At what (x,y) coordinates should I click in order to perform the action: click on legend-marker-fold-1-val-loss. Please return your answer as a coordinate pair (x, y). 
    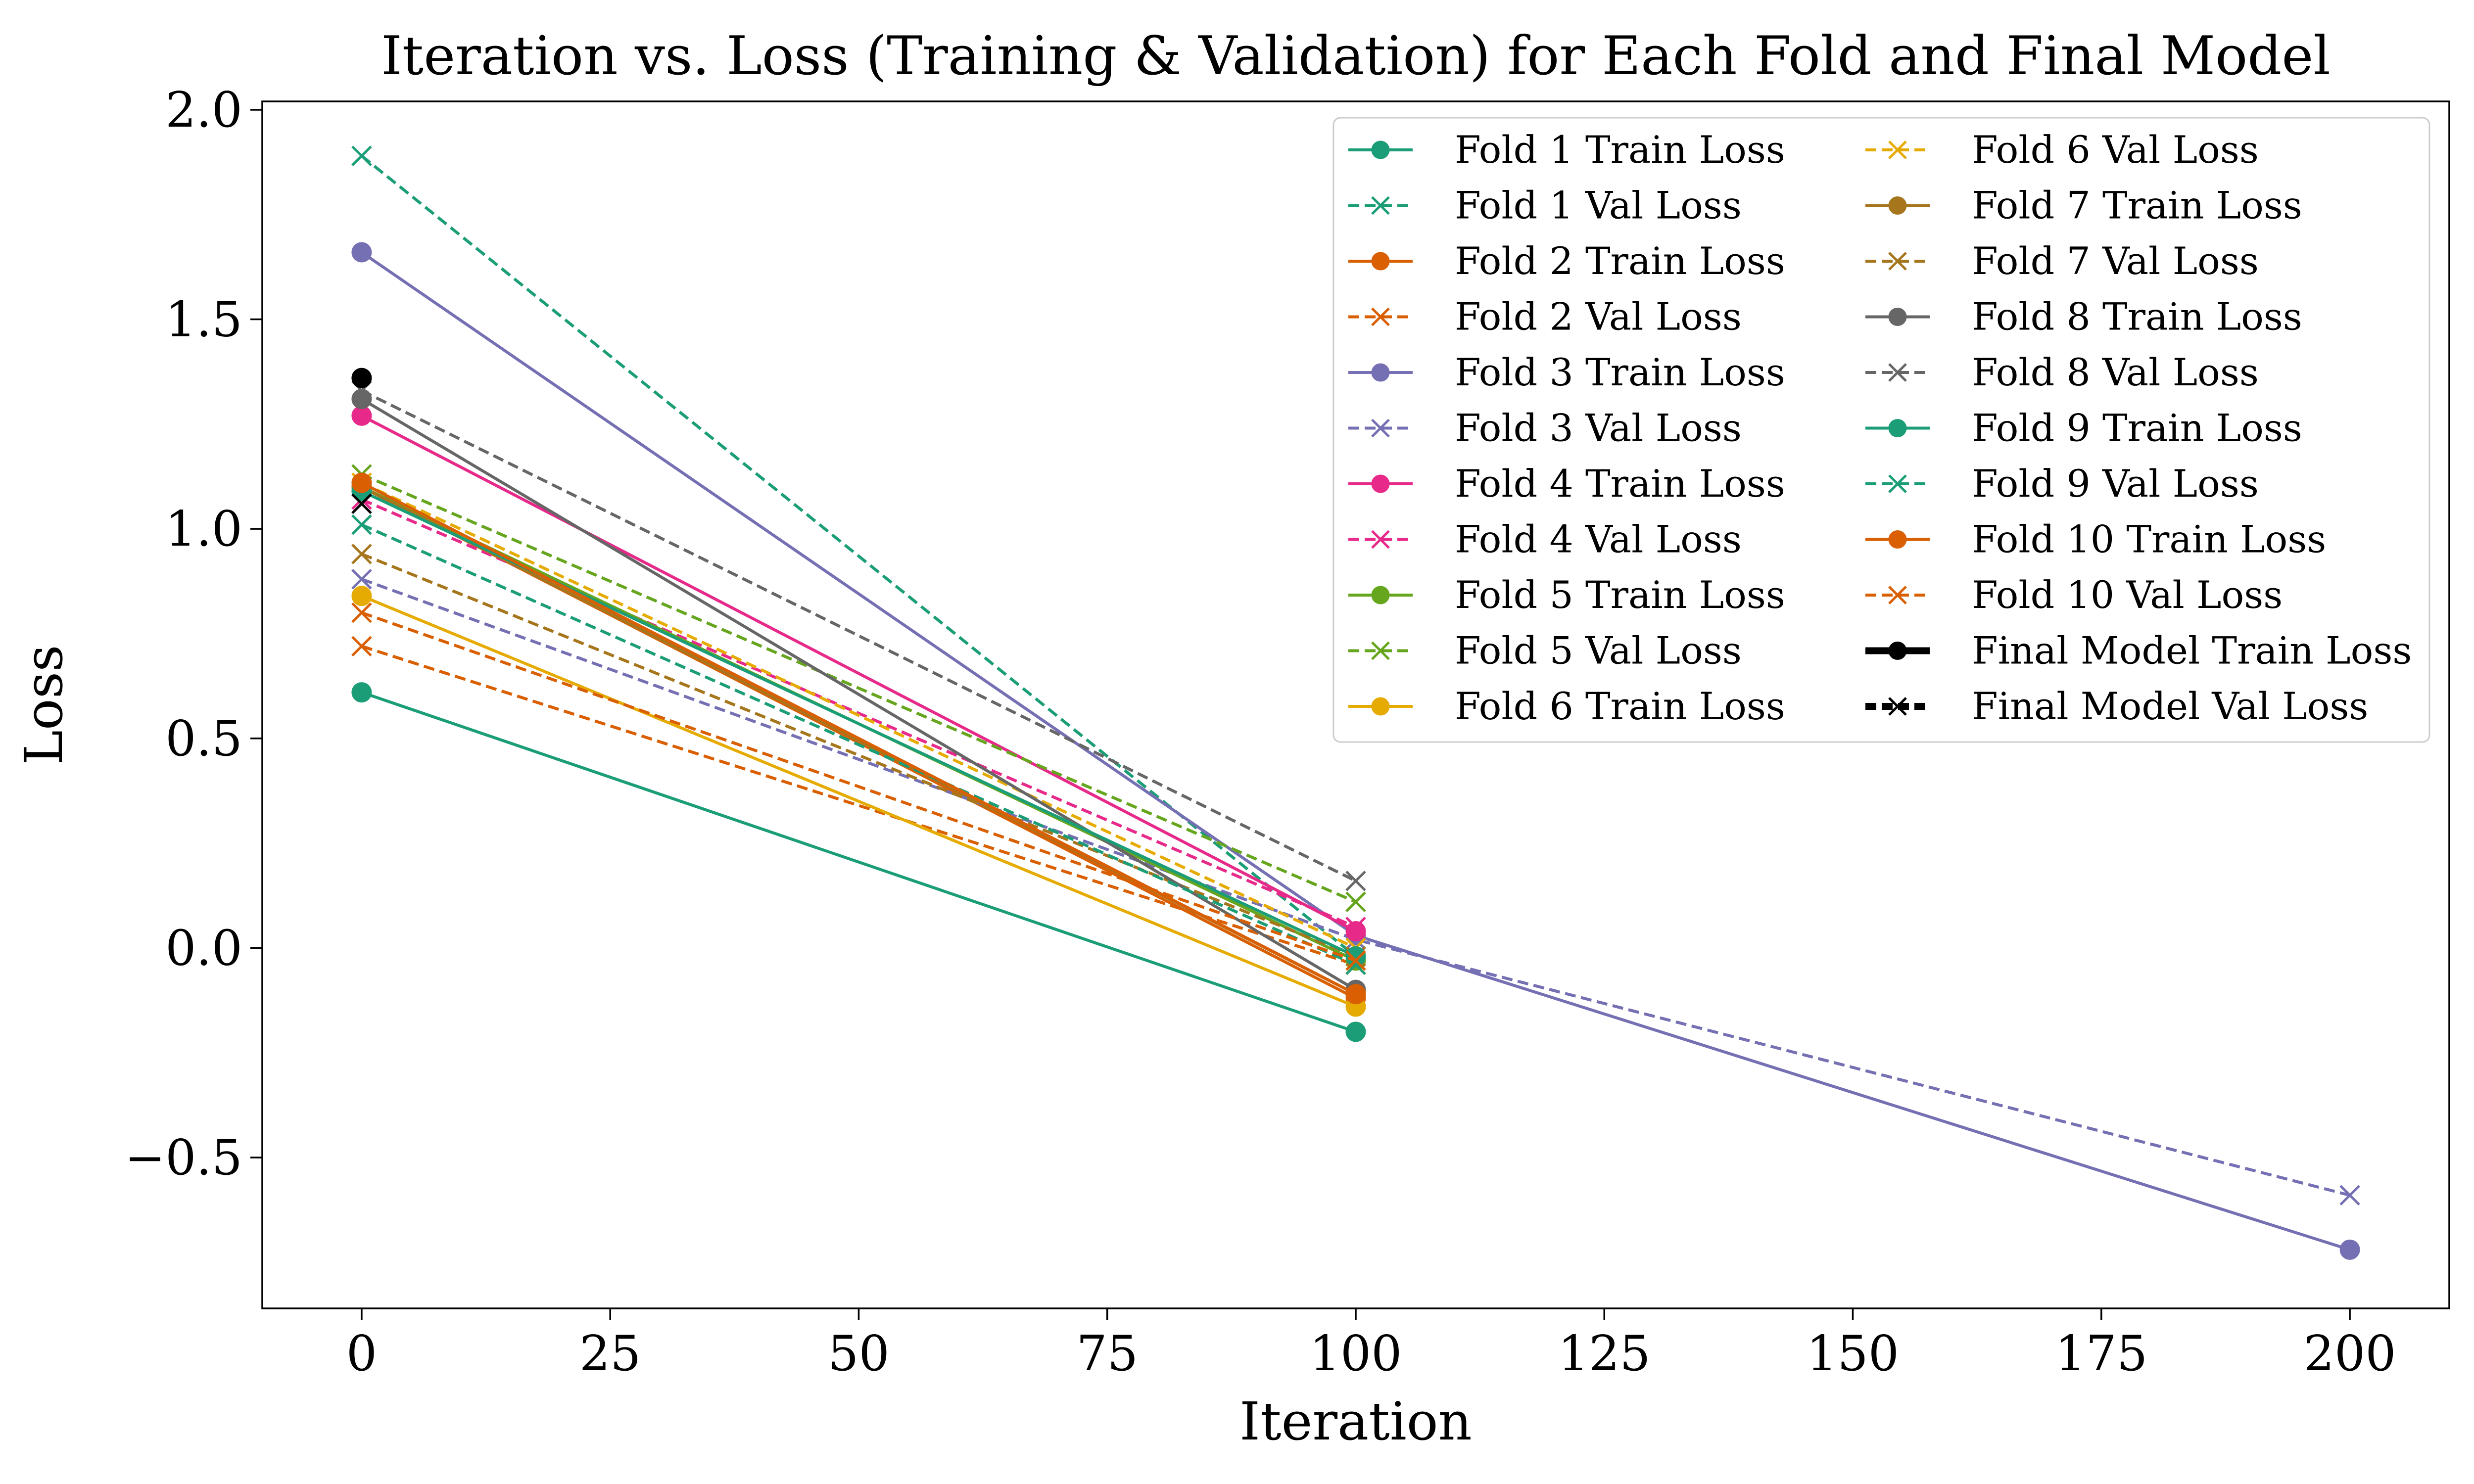
    Looking at the image, I should click on (1380, 205).